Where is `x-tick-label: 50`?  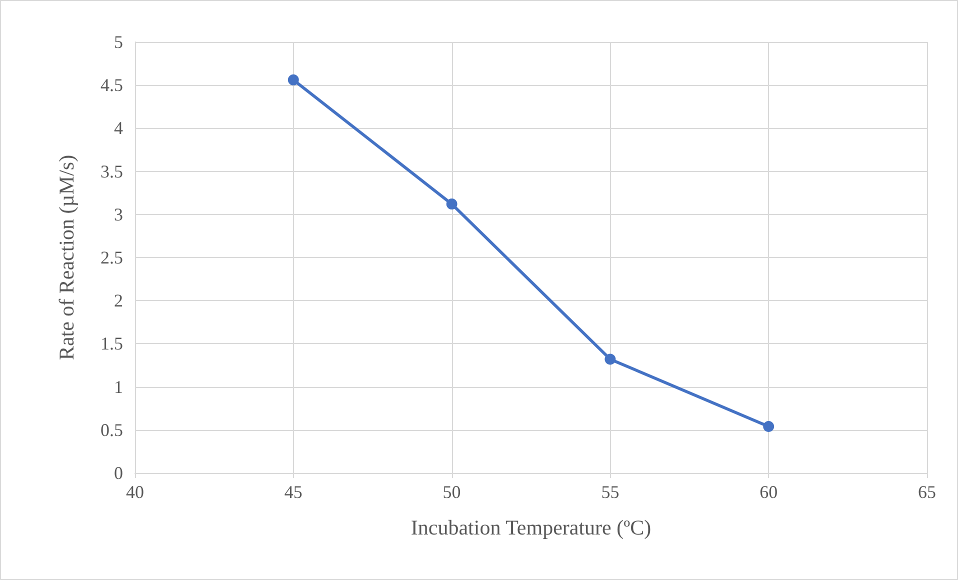
x-tick-label: 50 is located at coordinates (451, 492).